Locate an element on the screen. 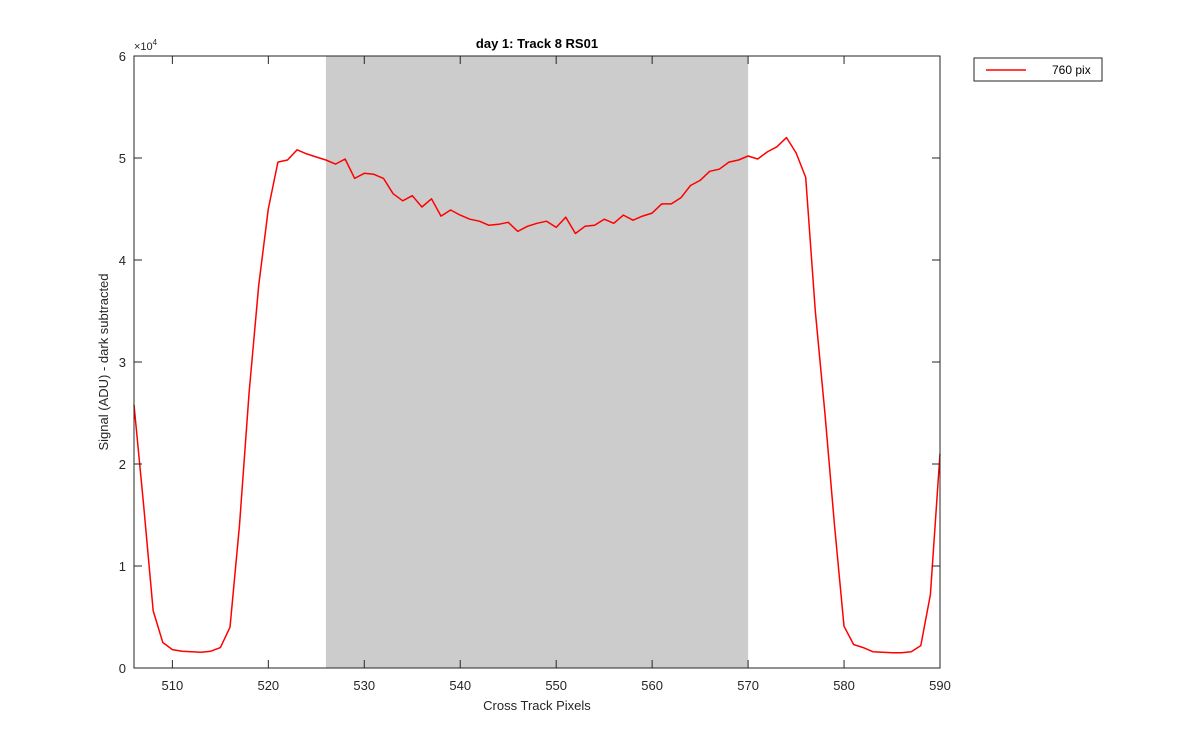 The width and height of the screenshot is (1200, 750). x-tick-label: 520 is located at coordinates (268, 685).